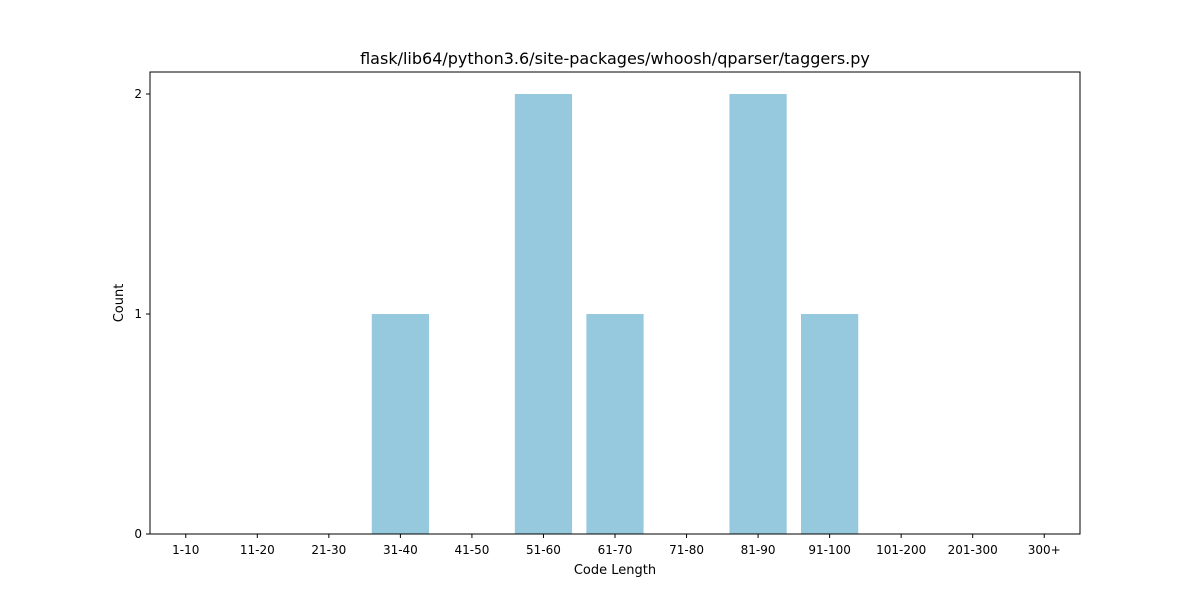  Describe the element at coordinates (543, 550) in the screenshot. I see `x-tick-label: 51-60` at that location.